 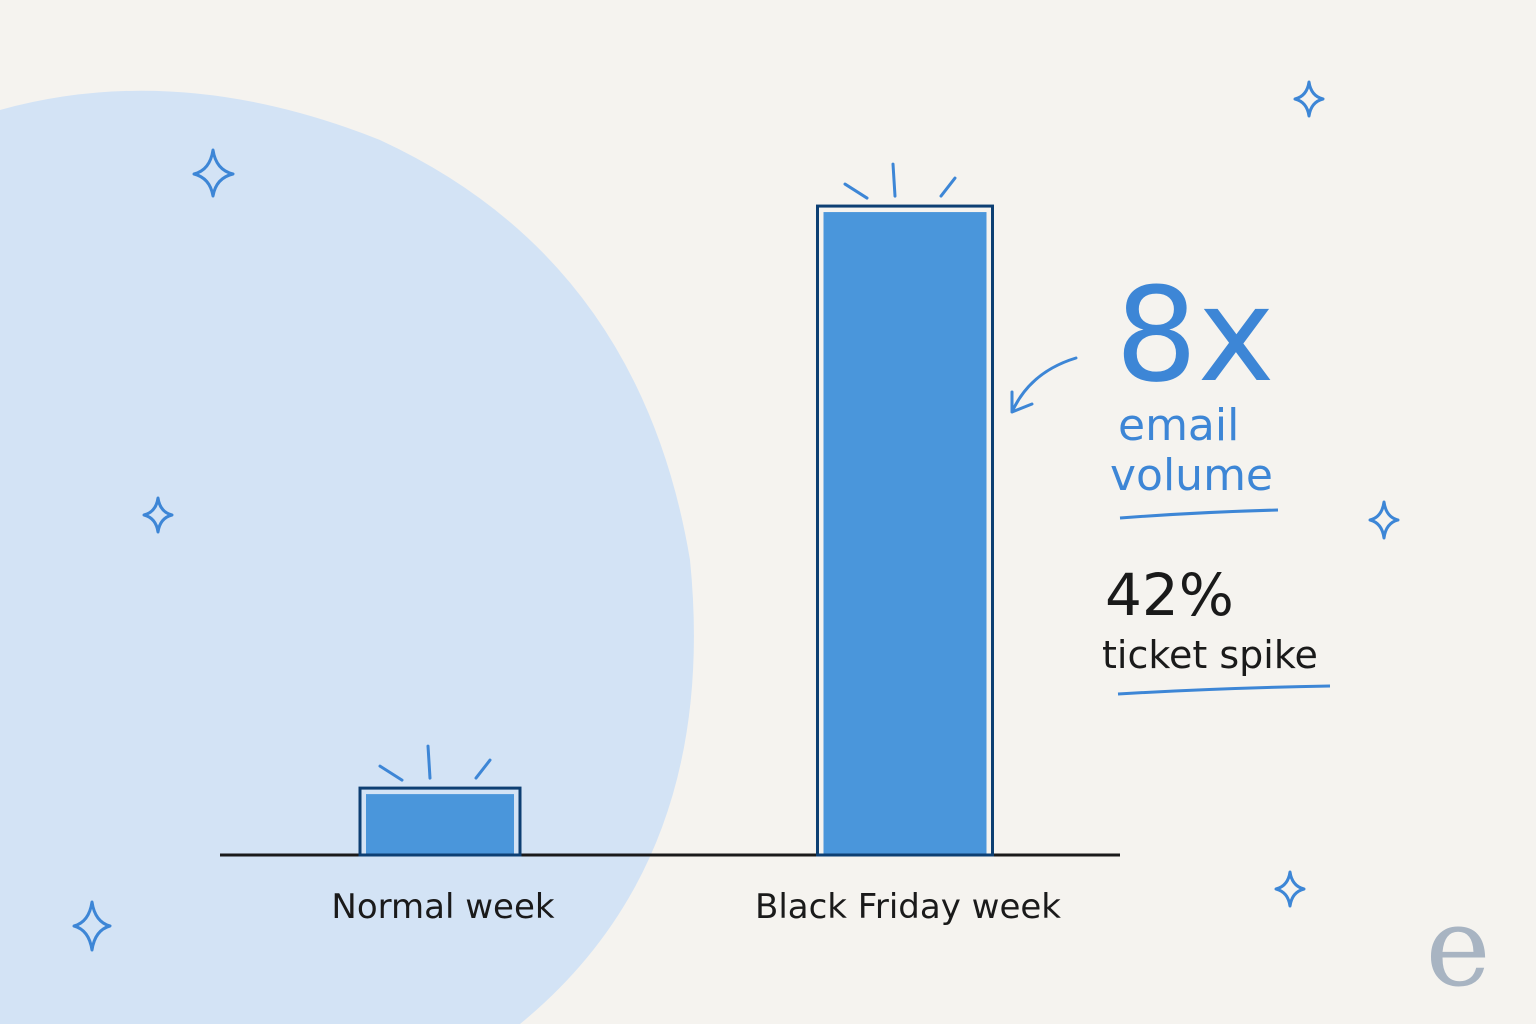 What do you see at coordinates (1178, 425) in the screenshot?
I see `annotation: email` at bounding box center [1178, 425].